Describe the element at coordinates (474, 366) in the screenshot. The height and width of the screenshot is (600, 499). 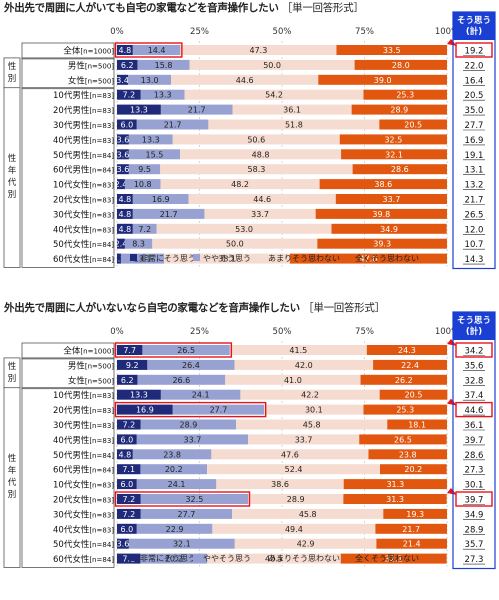
I see `sum-value: 35.6` at that location.